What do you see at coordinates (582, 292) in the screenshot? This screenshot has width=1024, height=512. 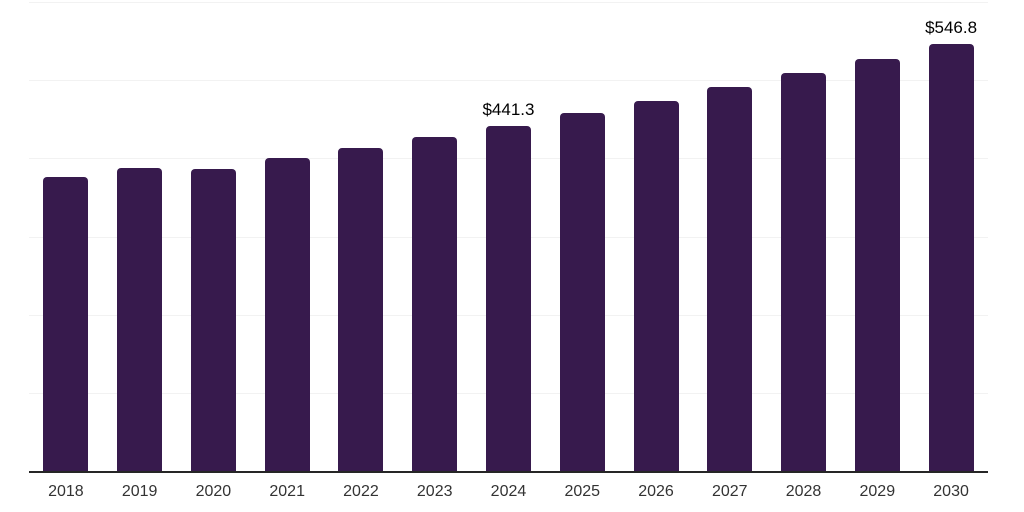 I see `bar-2025` at bounding box center [582, 292].